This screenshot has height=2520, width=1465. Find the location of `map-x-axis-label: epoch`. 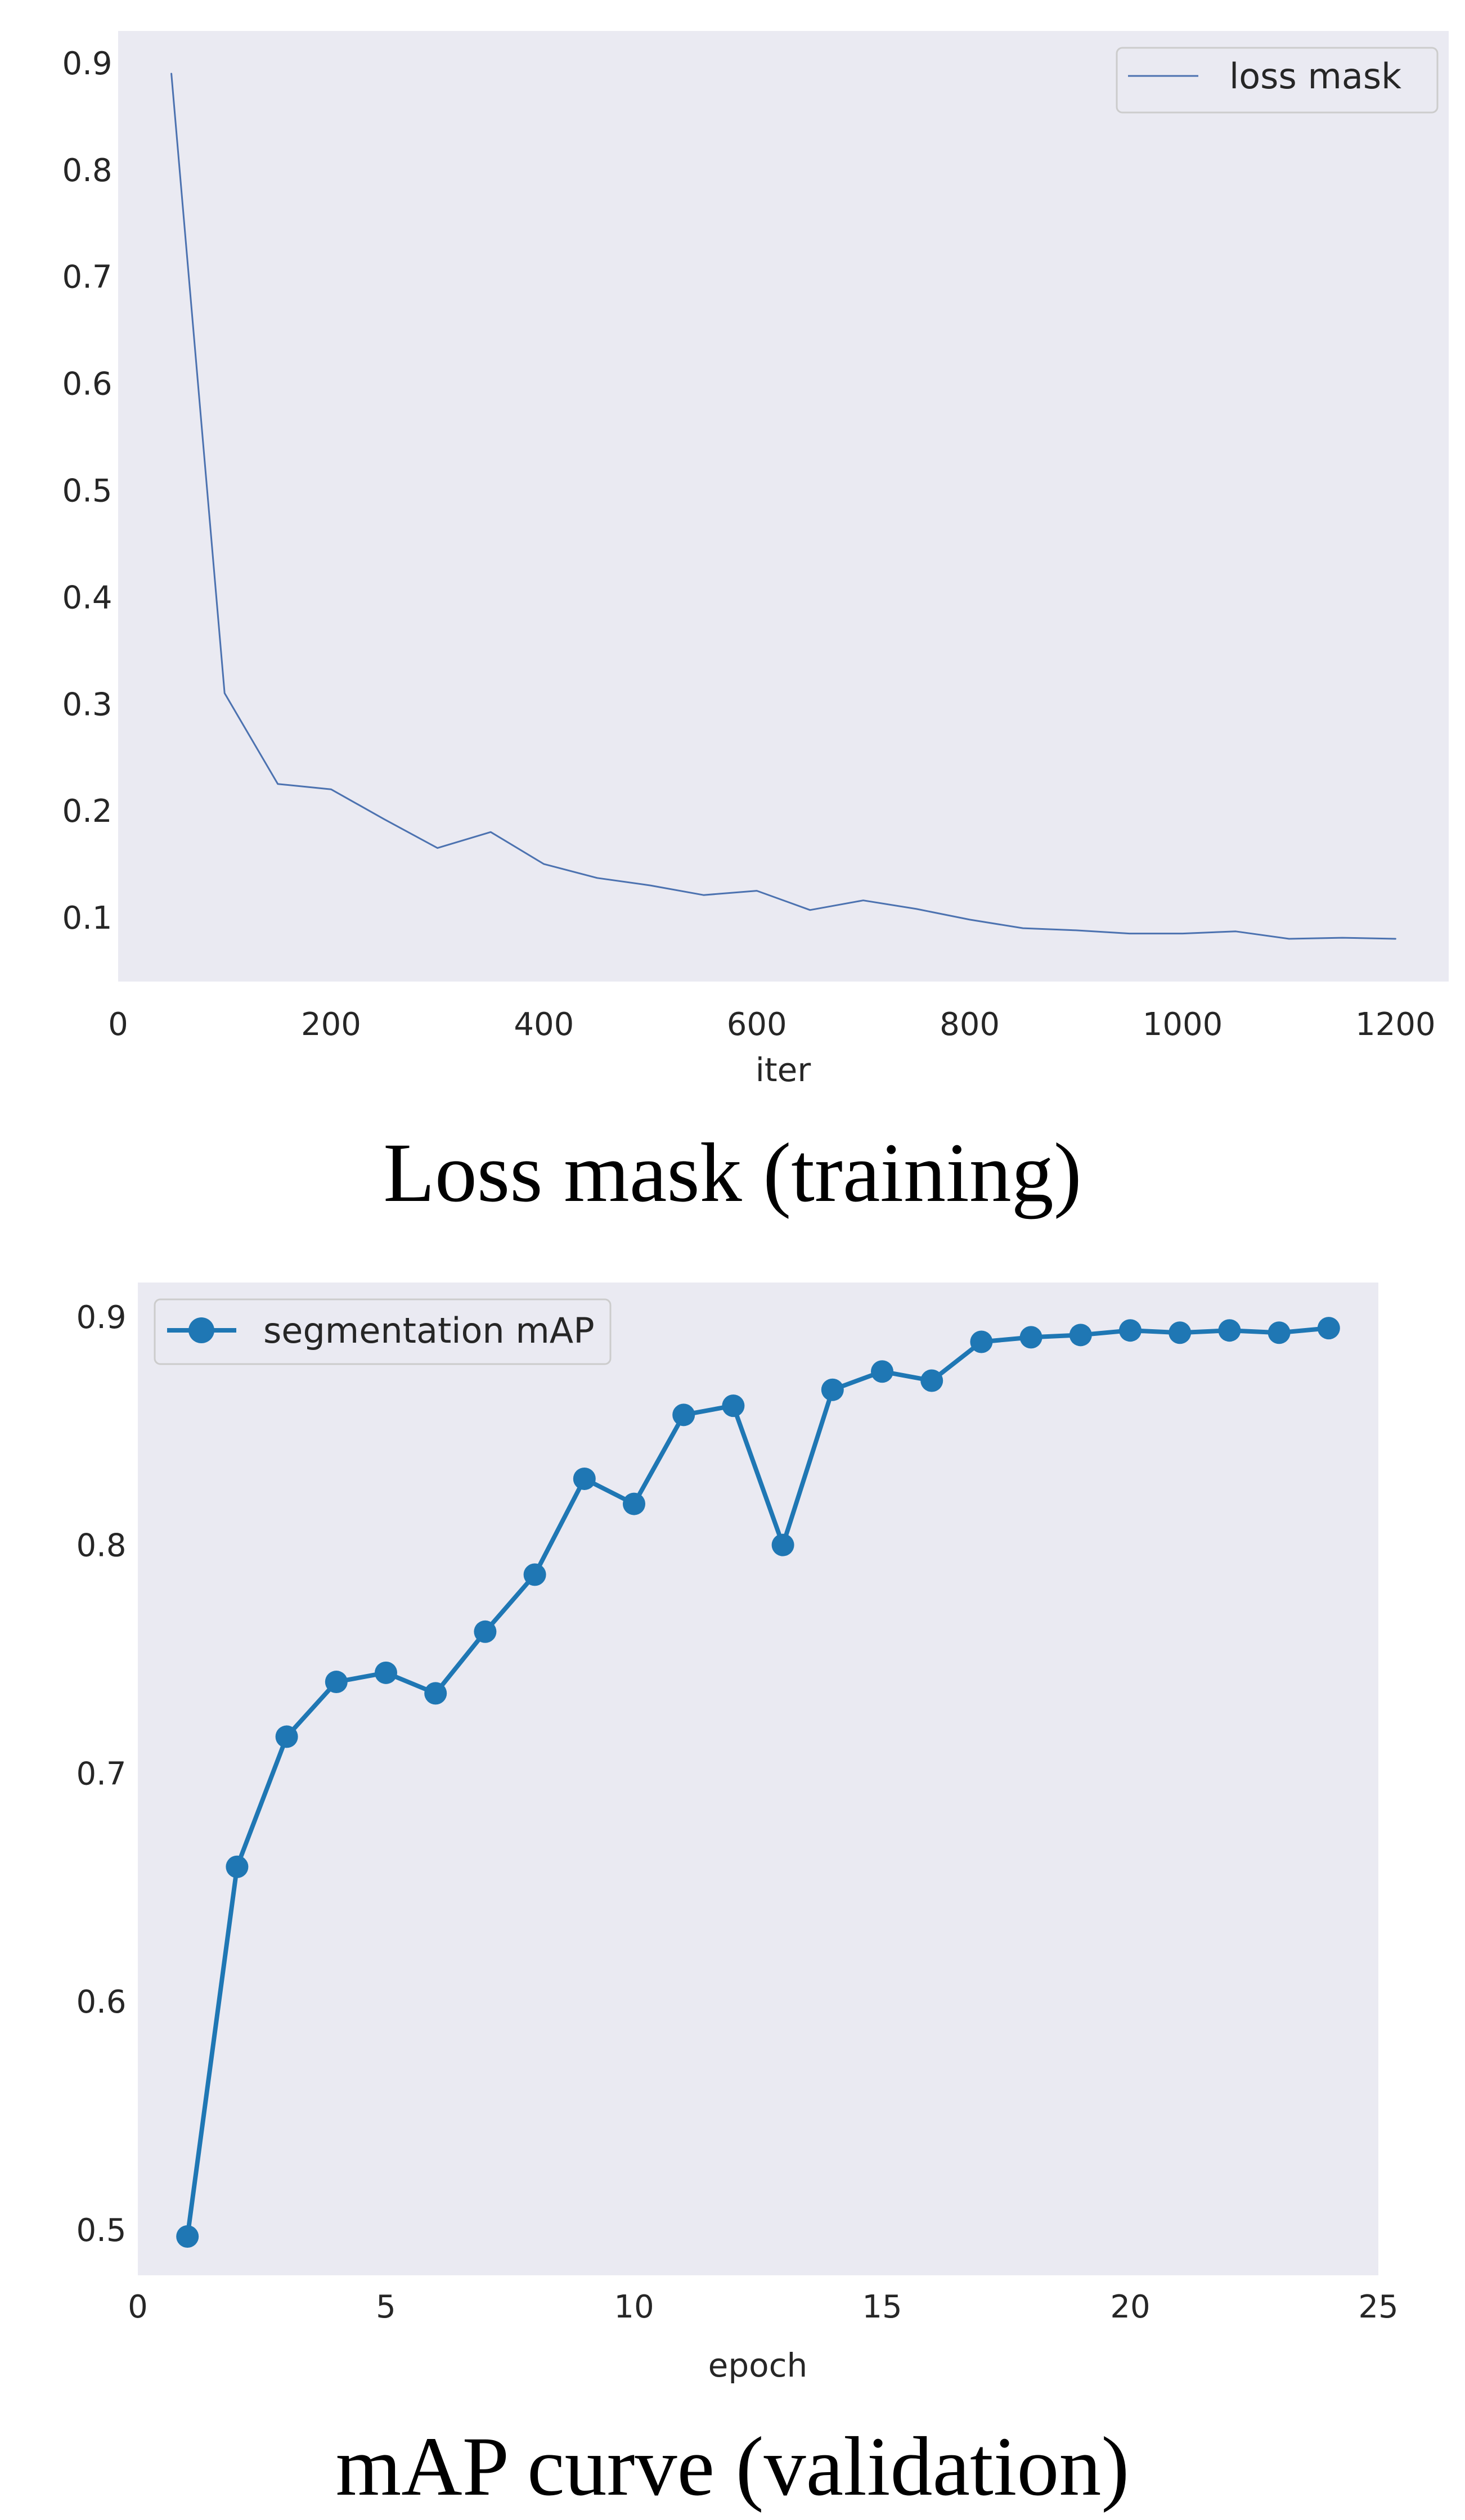

map-x-axis-label: epoch is located at coordinates (758, 2365).